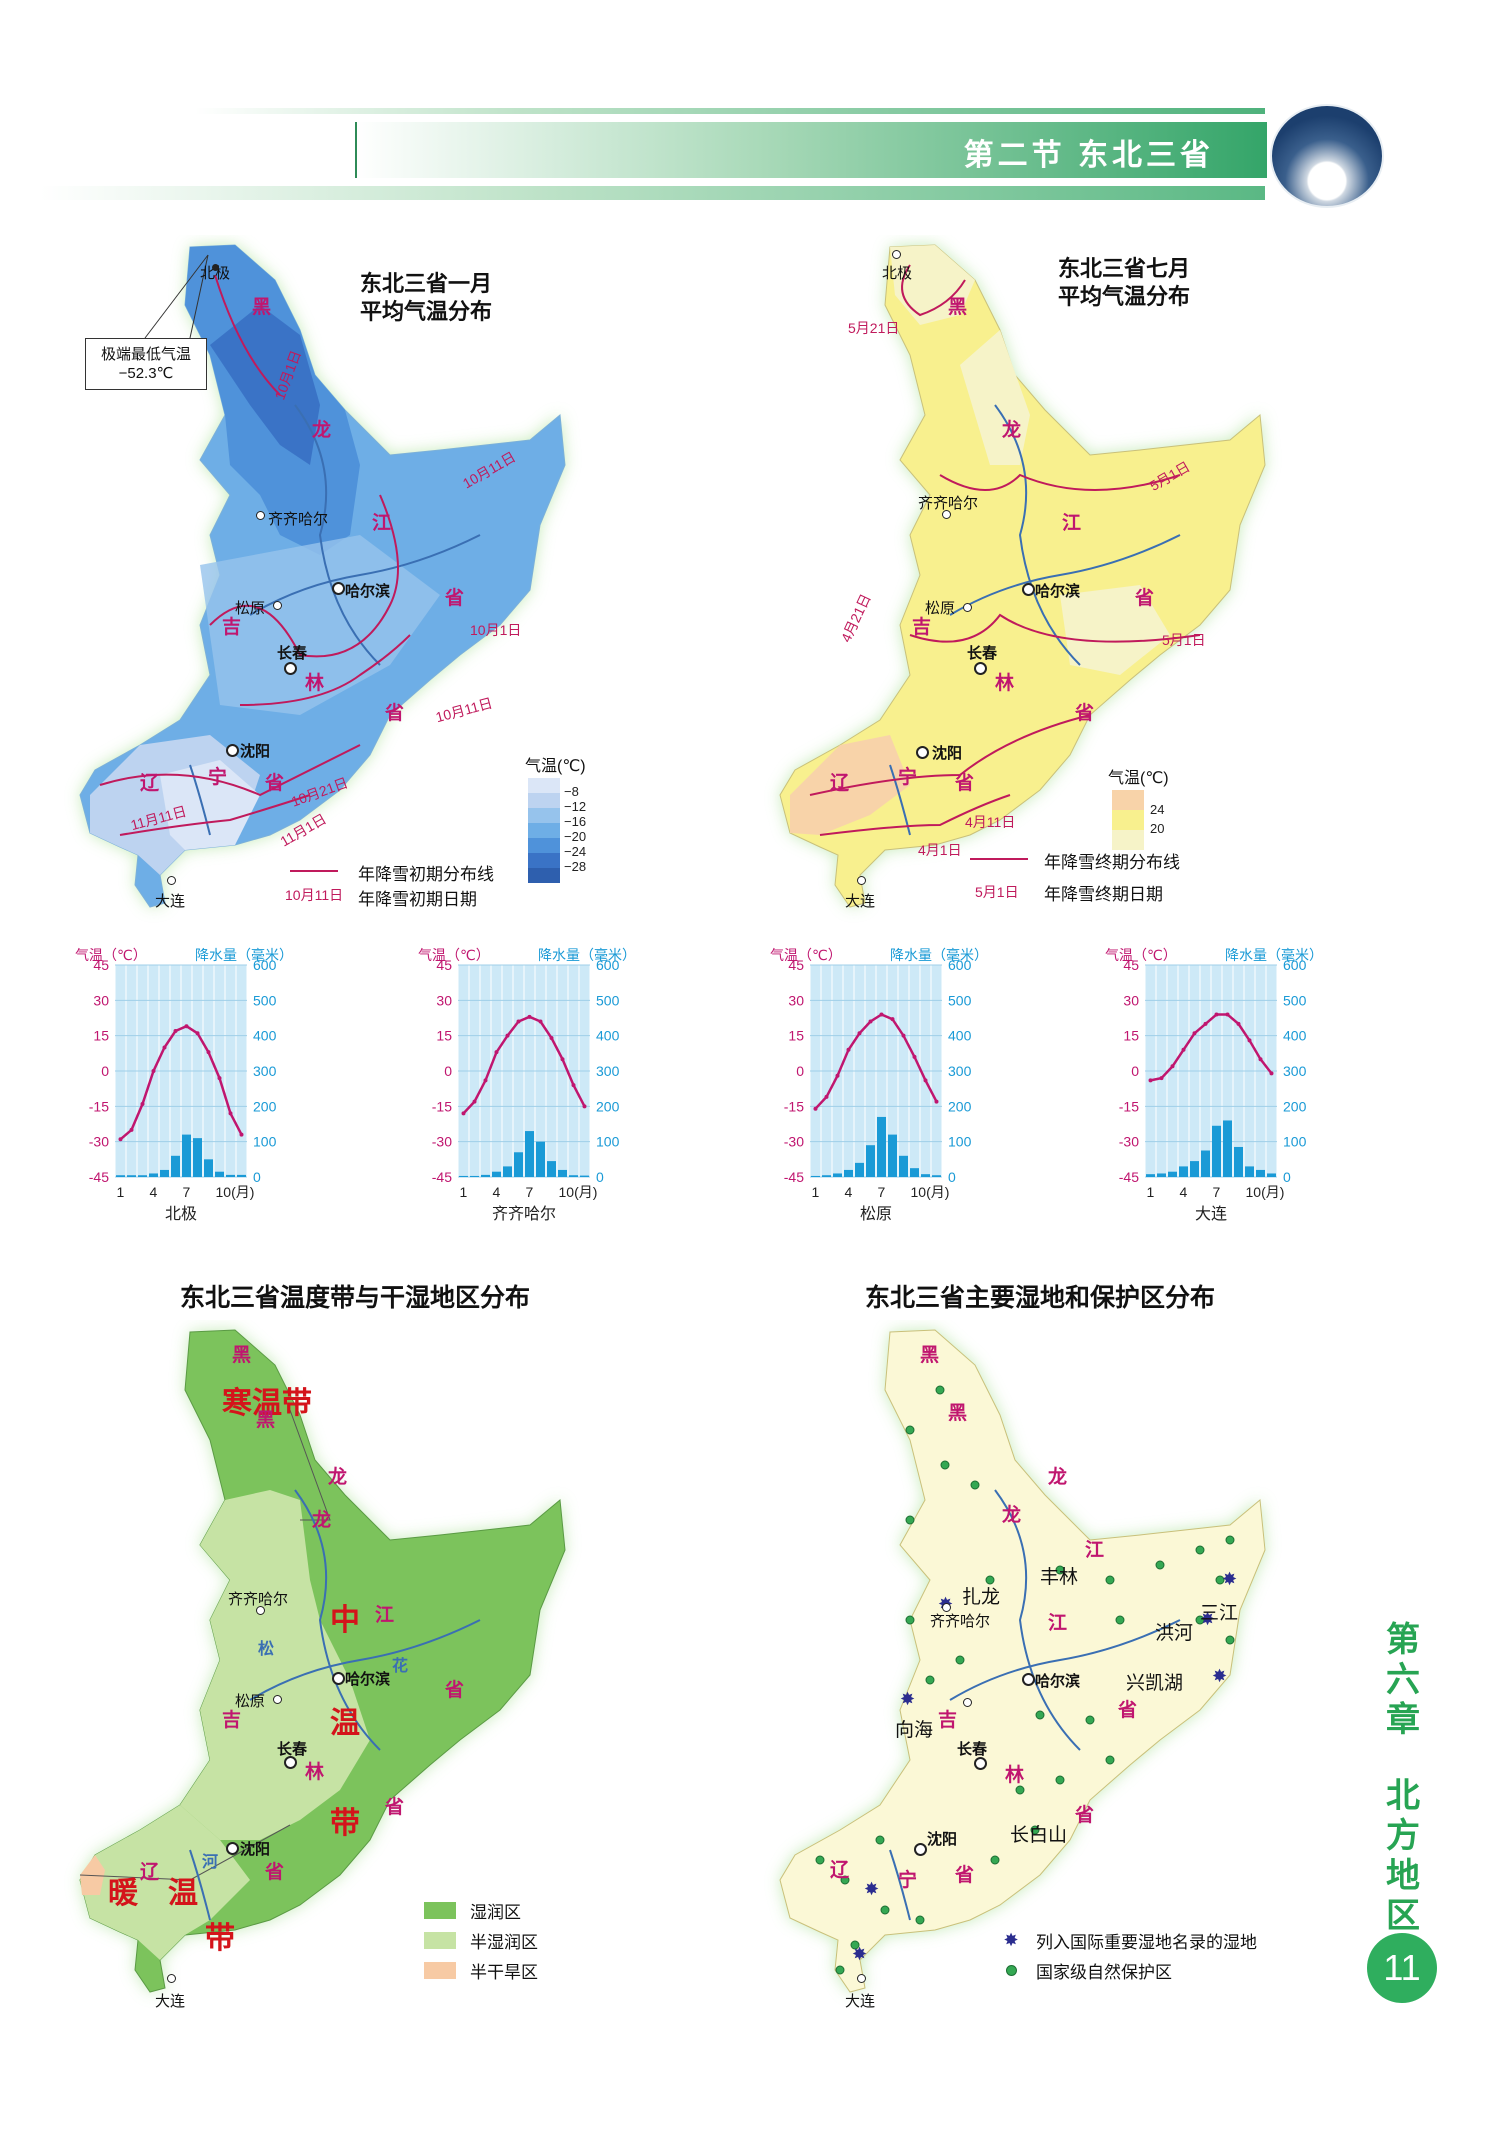 Image resolution: width=1509 pixels, height=2147 pixels. I want to click on jul-legend-values: 24 20, so click(1157, 819).